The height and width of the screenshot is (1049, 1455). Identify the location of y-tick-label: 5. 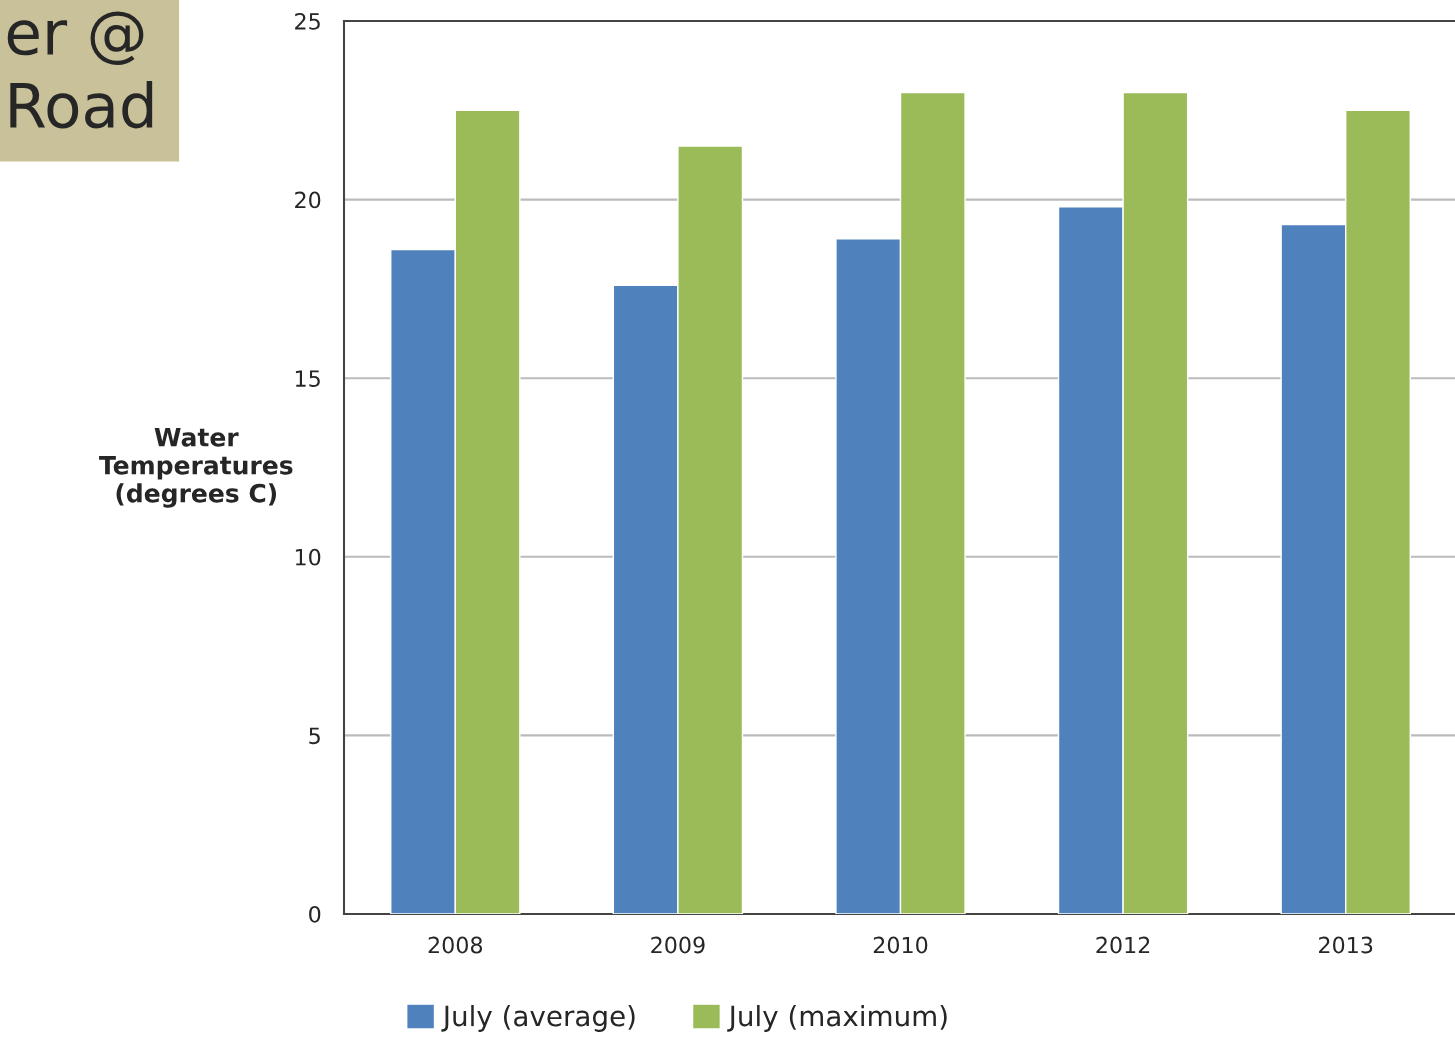
(314, 736).